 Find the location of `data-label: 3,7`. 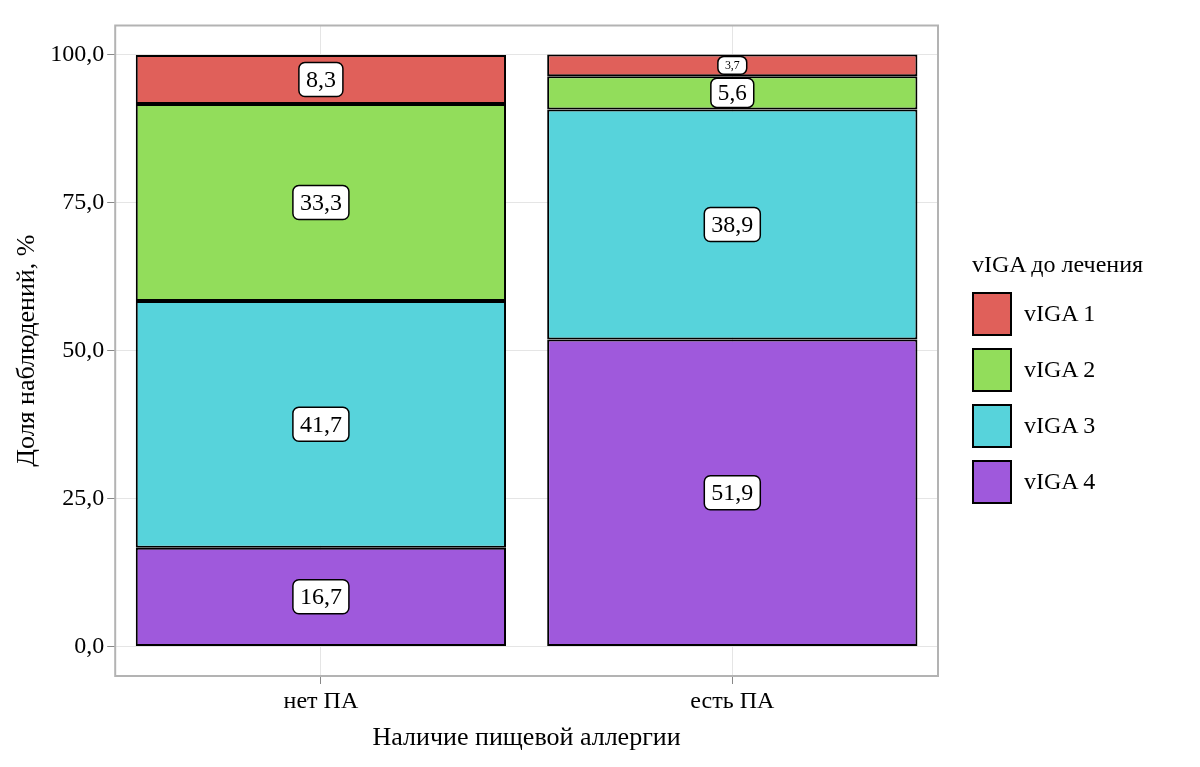

data-label: 3,7 is located at coordinates (732, 65).